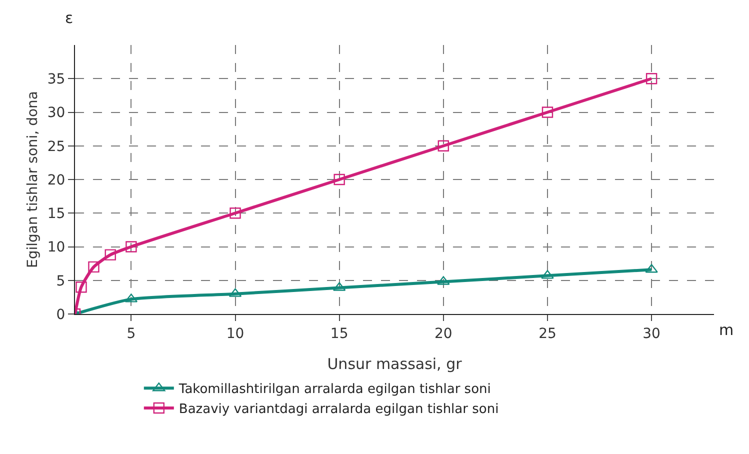 The image size is (749, 454). What do you see at coordinates (235, 334) in the screenshot?
I see `x-tick-label: 10` at bounding box center [235, 334].